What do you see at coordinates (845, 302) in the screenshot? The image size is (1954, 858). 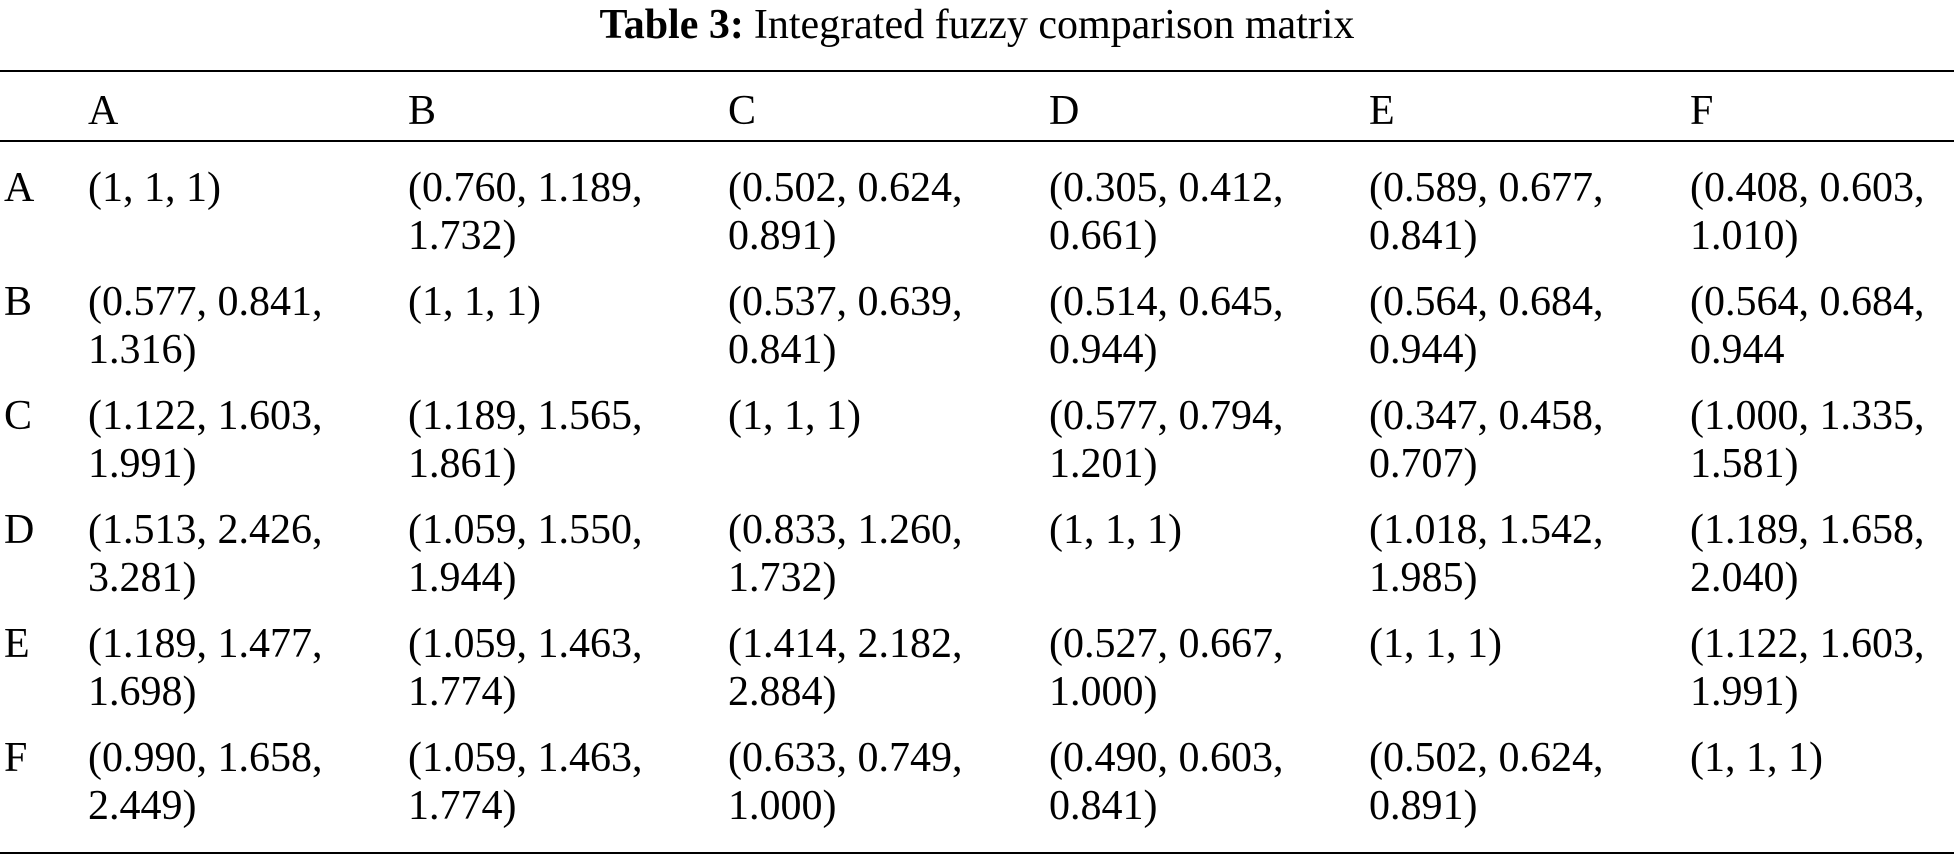 I see `table-cell-b-c-line1: (0.537, 0.639,` at bounding box center [845, 302].